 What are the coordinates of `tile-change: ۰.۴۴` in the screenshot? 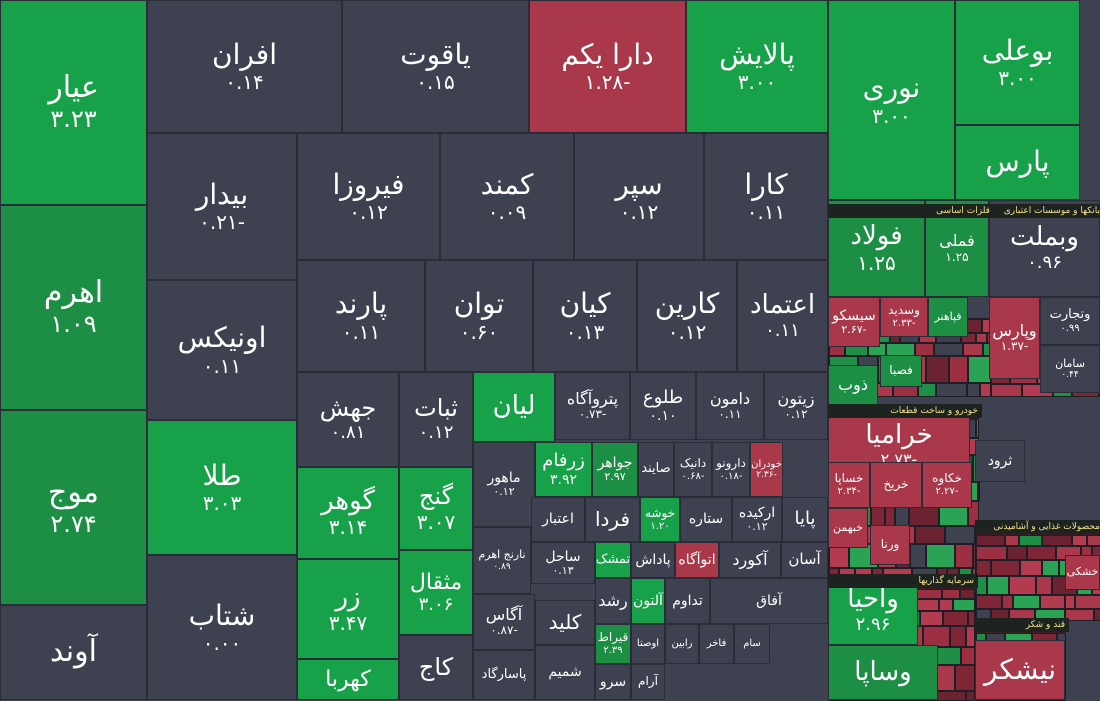 It's located at (1070, 375).